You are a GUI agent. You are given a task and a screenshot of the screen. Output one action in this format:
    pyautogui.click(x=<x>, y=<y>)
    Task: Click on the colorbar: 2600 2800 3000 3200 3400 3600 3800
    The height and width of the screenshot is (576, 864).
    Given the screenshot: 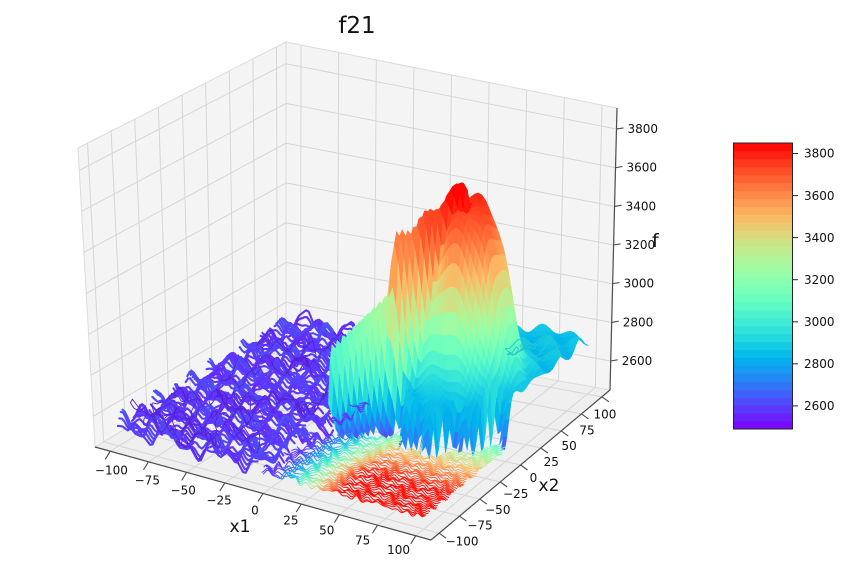 What is the action you would take?
    pyautogui.click(x=784, y=286)
    